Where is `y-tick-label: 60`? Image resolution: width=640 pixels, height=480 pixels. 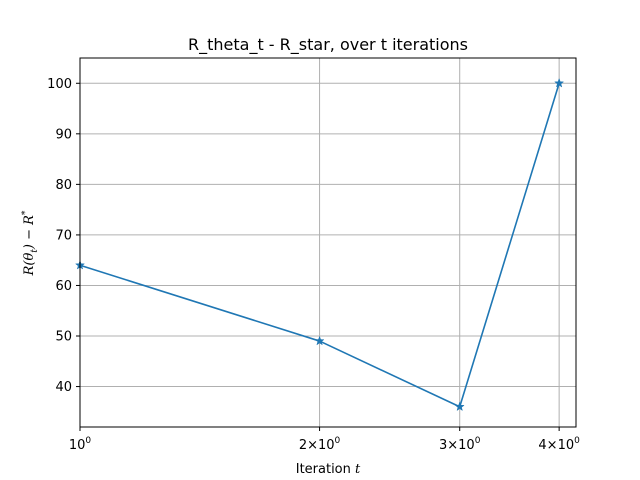 y-tick-label: 60 is located at coordinates (63, 286).